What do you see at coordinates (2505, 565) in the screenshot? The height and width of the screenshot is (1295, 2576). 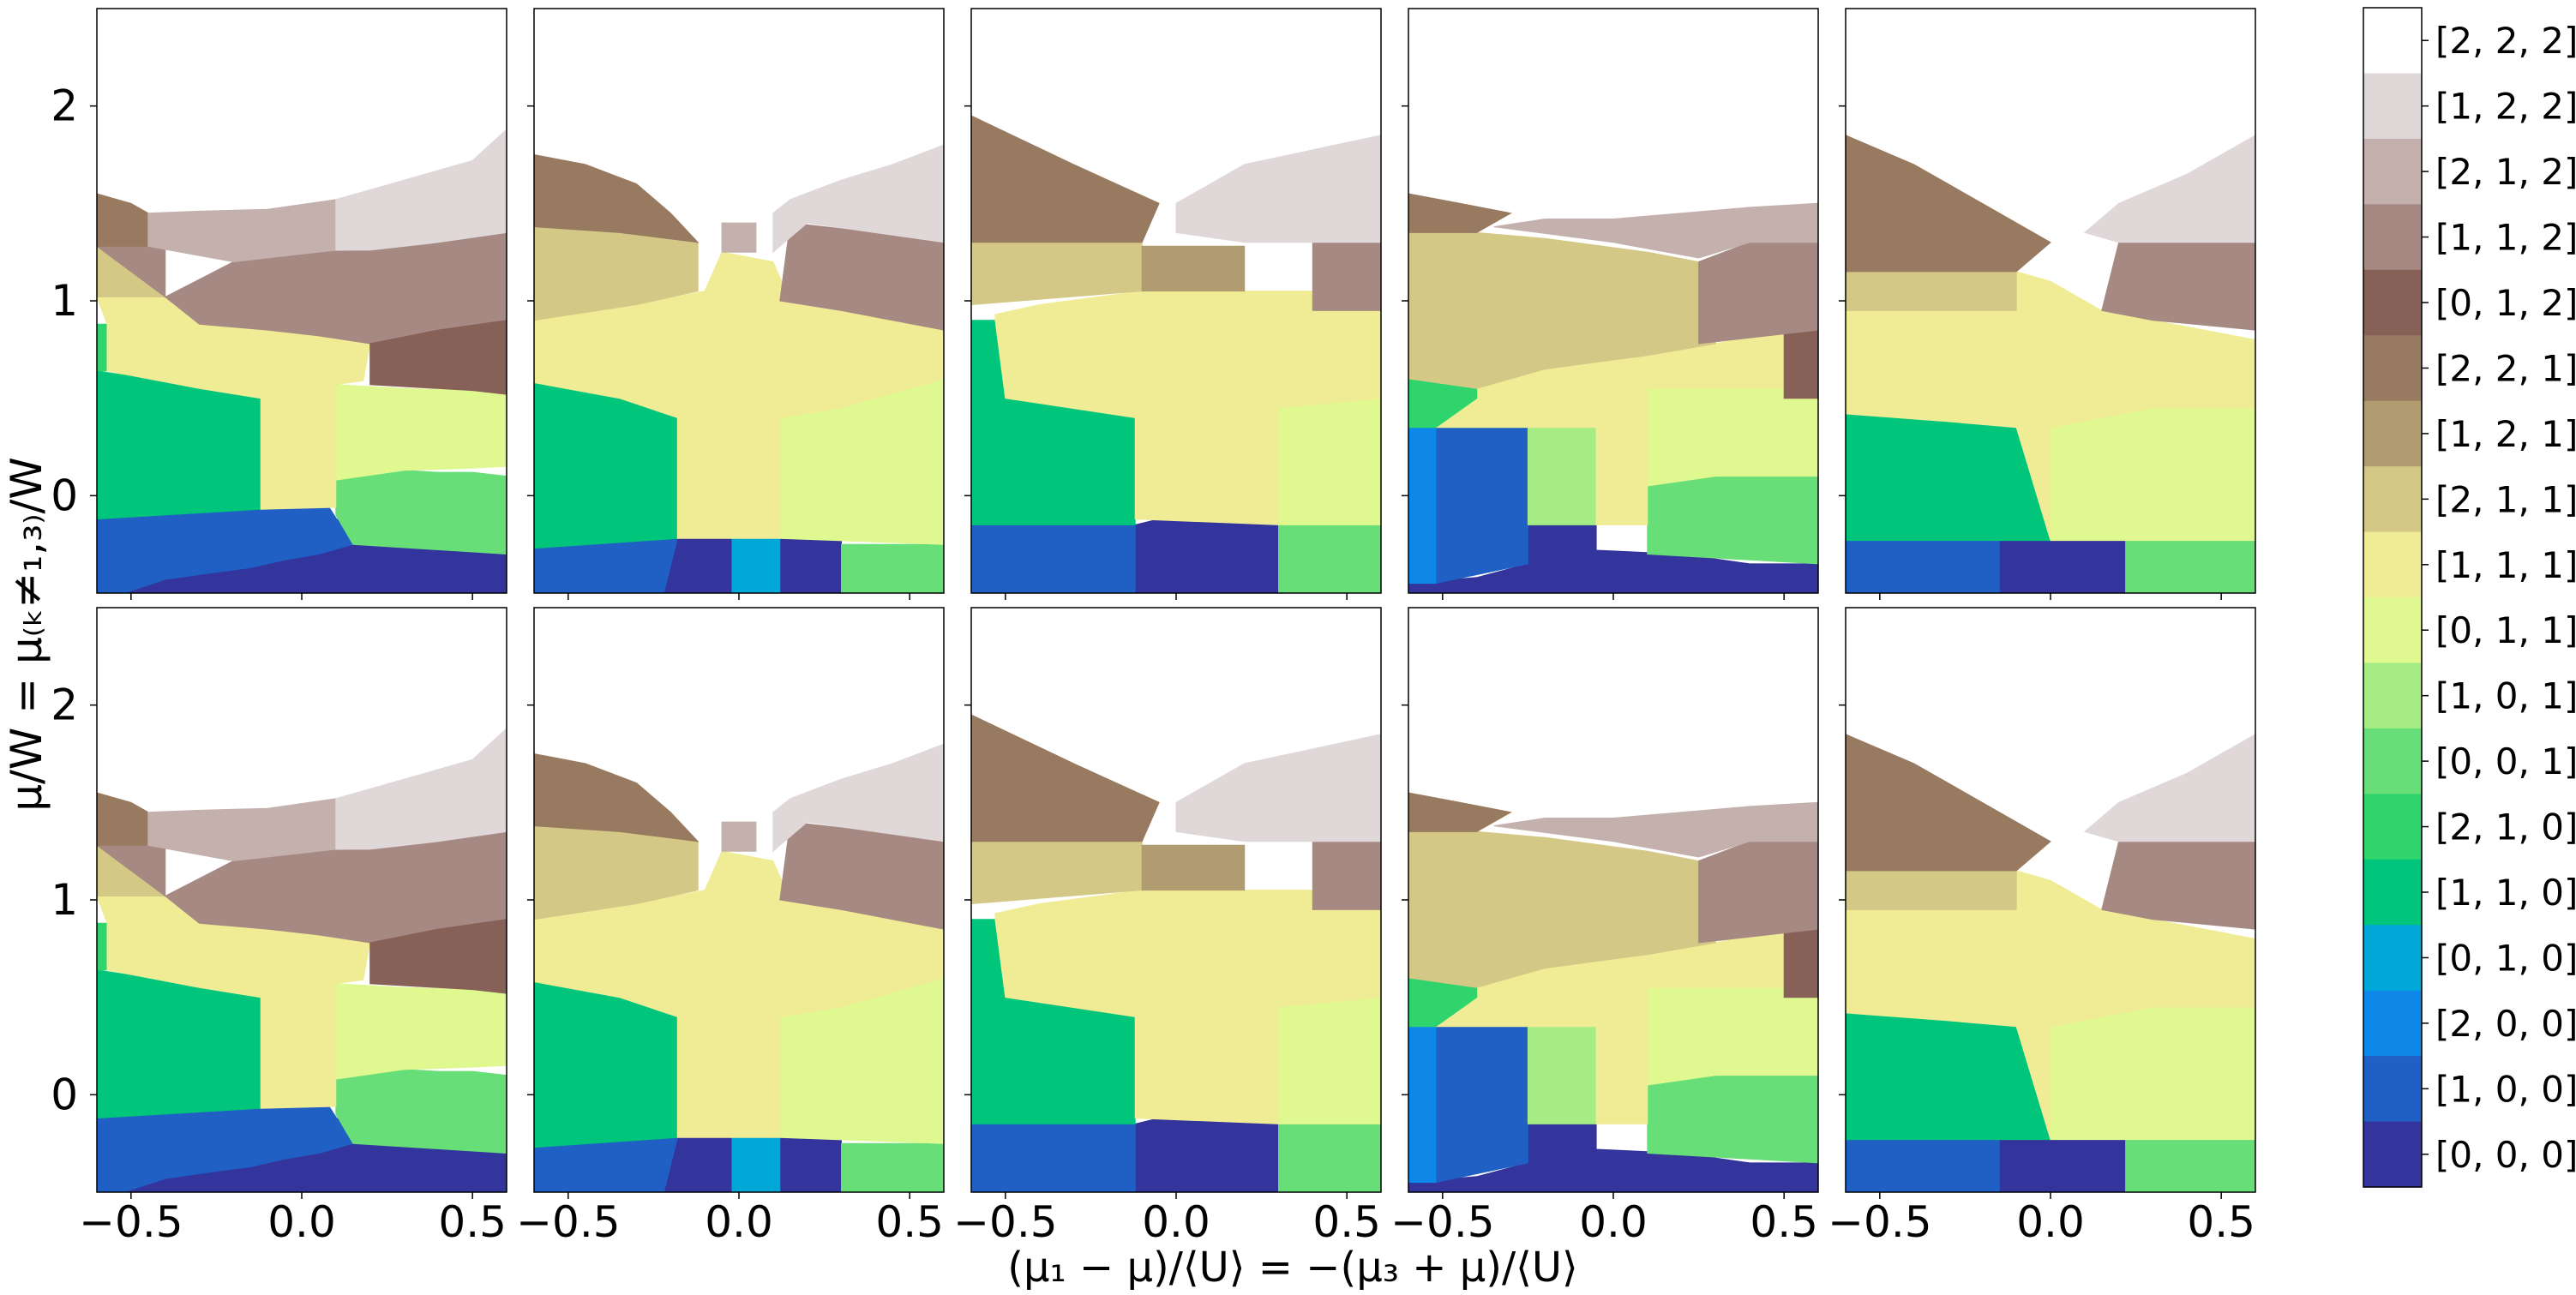 I see `colorbar-label: [1, 1, 1]` at bounding box center [2505, 565].